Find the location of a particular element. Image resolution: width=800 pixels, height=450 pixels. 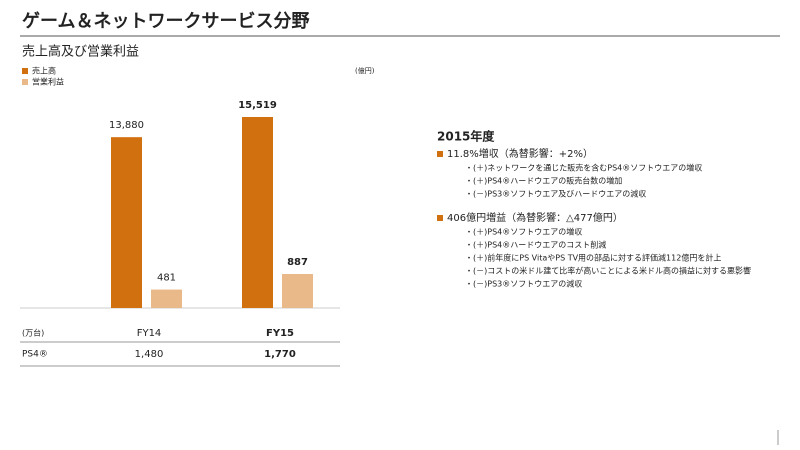

table-header: FY14 is located at coordinates (149, 333).